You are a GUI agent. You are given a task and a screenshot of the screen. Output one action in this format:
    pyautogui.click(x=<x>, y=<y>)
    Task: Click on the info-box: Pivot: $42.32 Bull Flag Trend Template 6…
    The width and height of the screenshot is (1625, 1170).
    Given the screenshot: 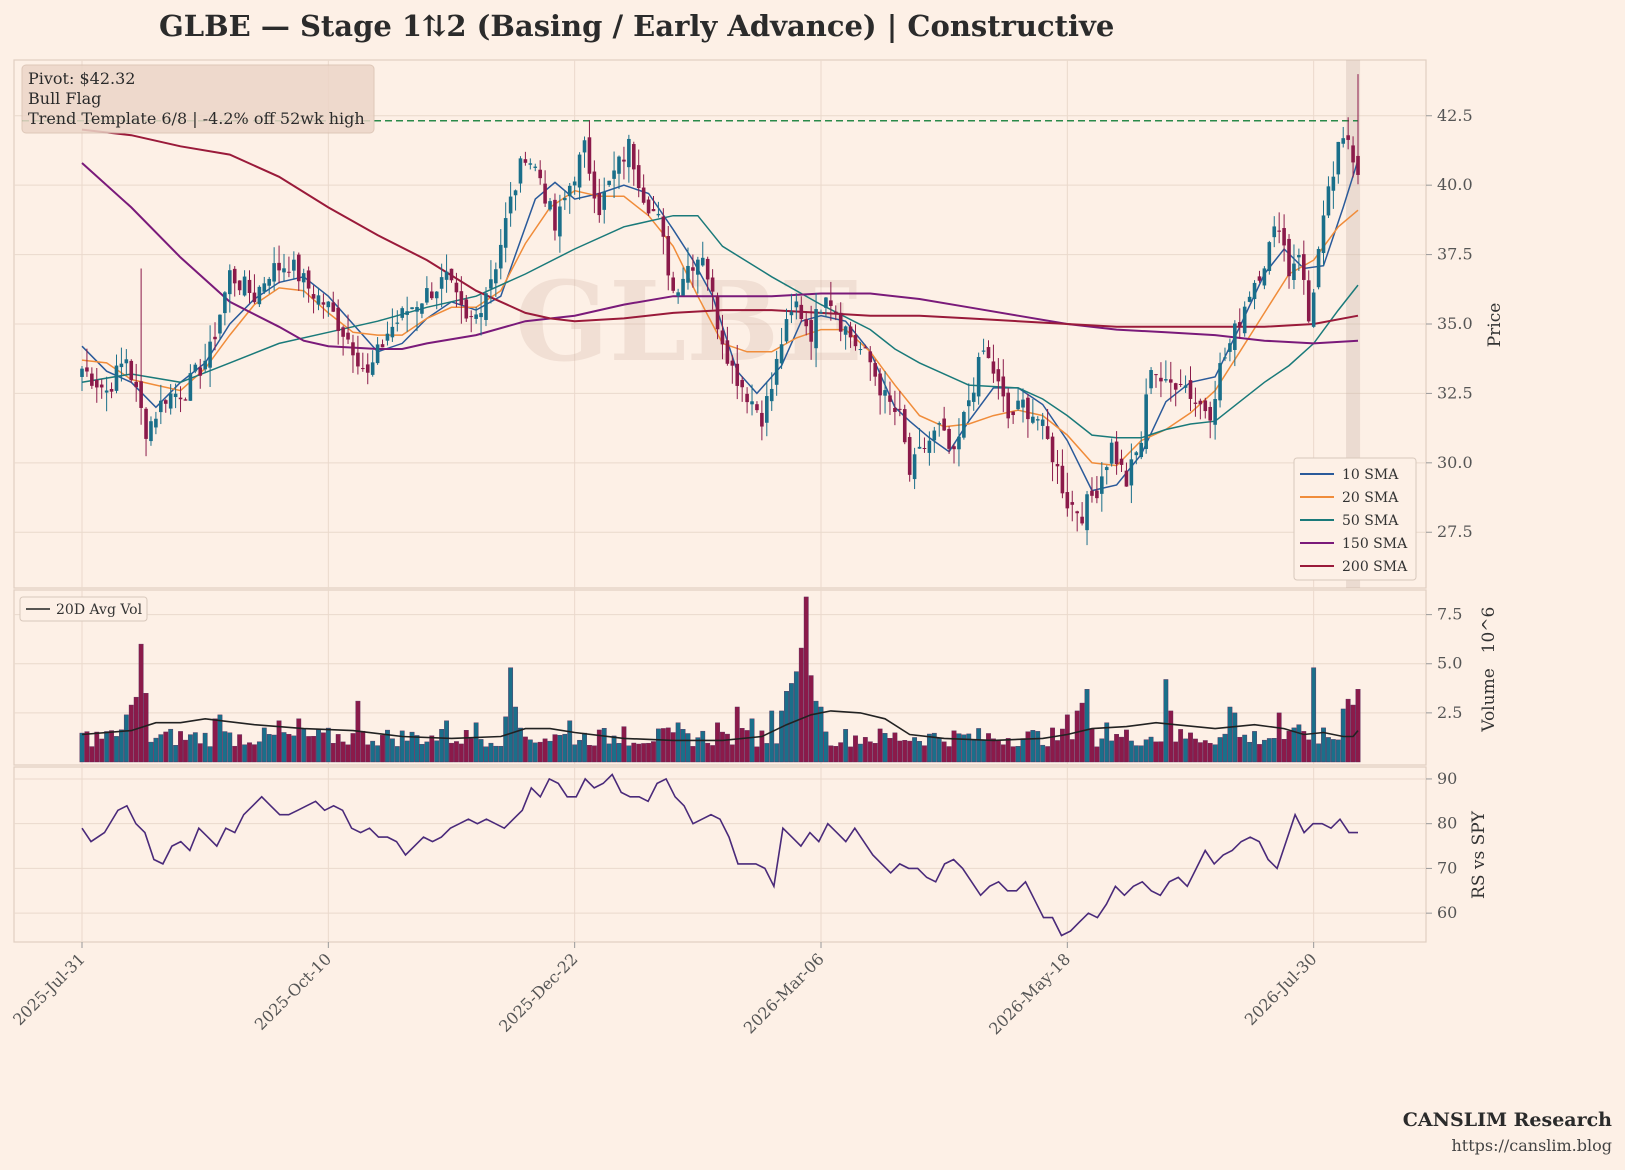 What is the action you would take?
    pyautogui.click(x=198, y=99)
    